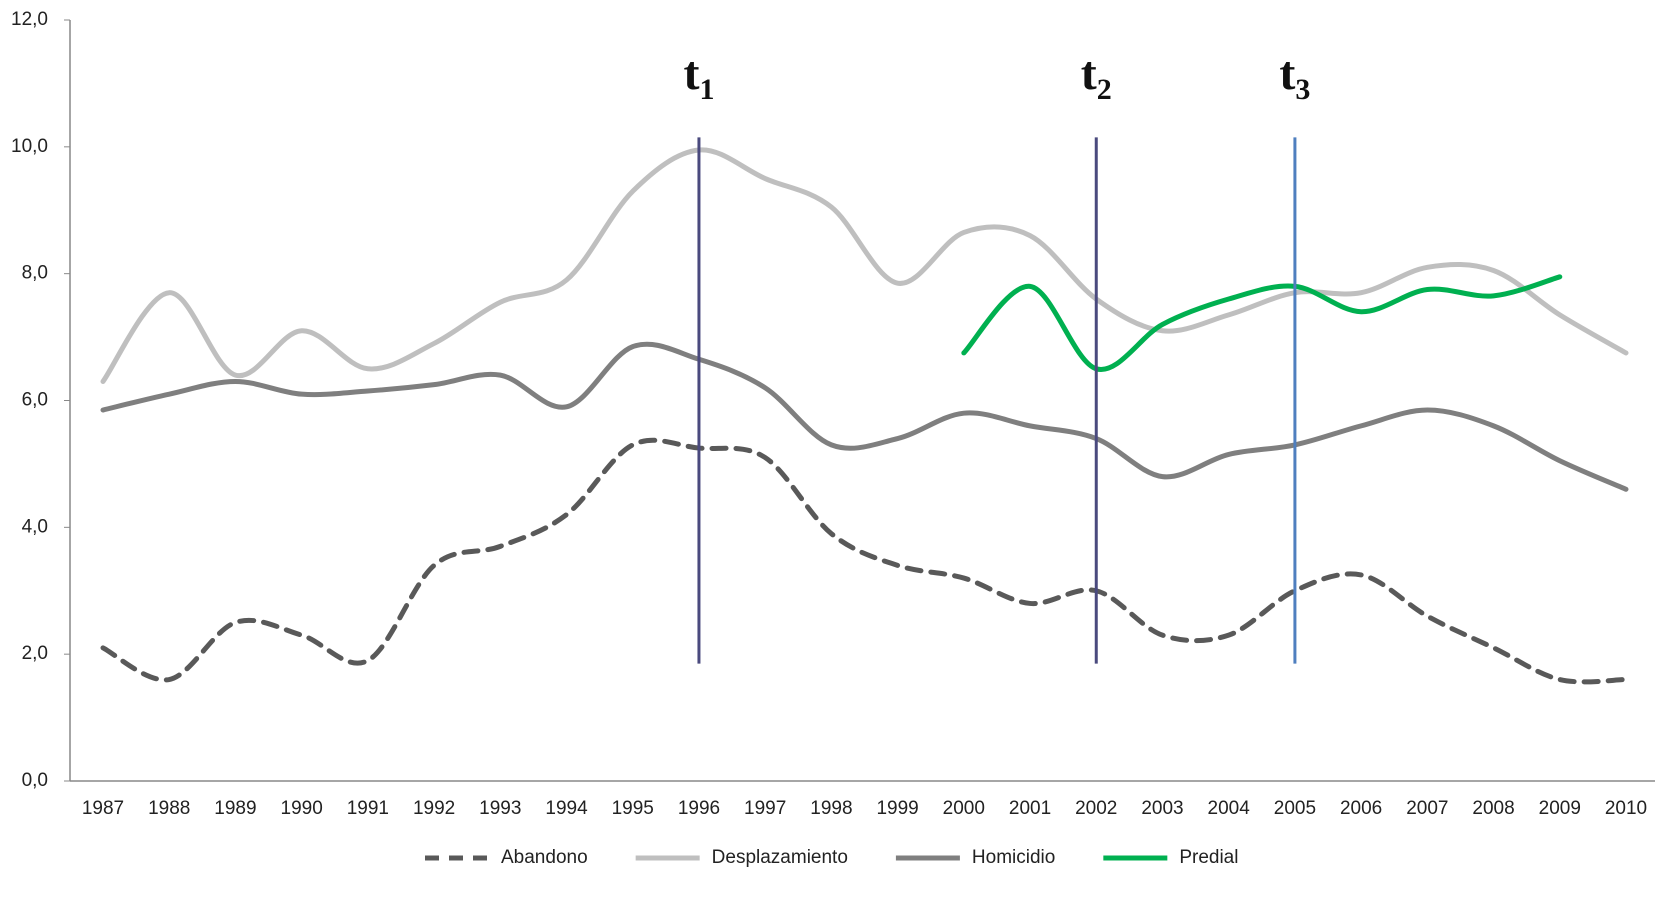 The width and height of the screenshot is (1659, 922). Describe the element at coordinates (566, 808) in the screenshot. I see `x-tick-label: 1994` at that location.